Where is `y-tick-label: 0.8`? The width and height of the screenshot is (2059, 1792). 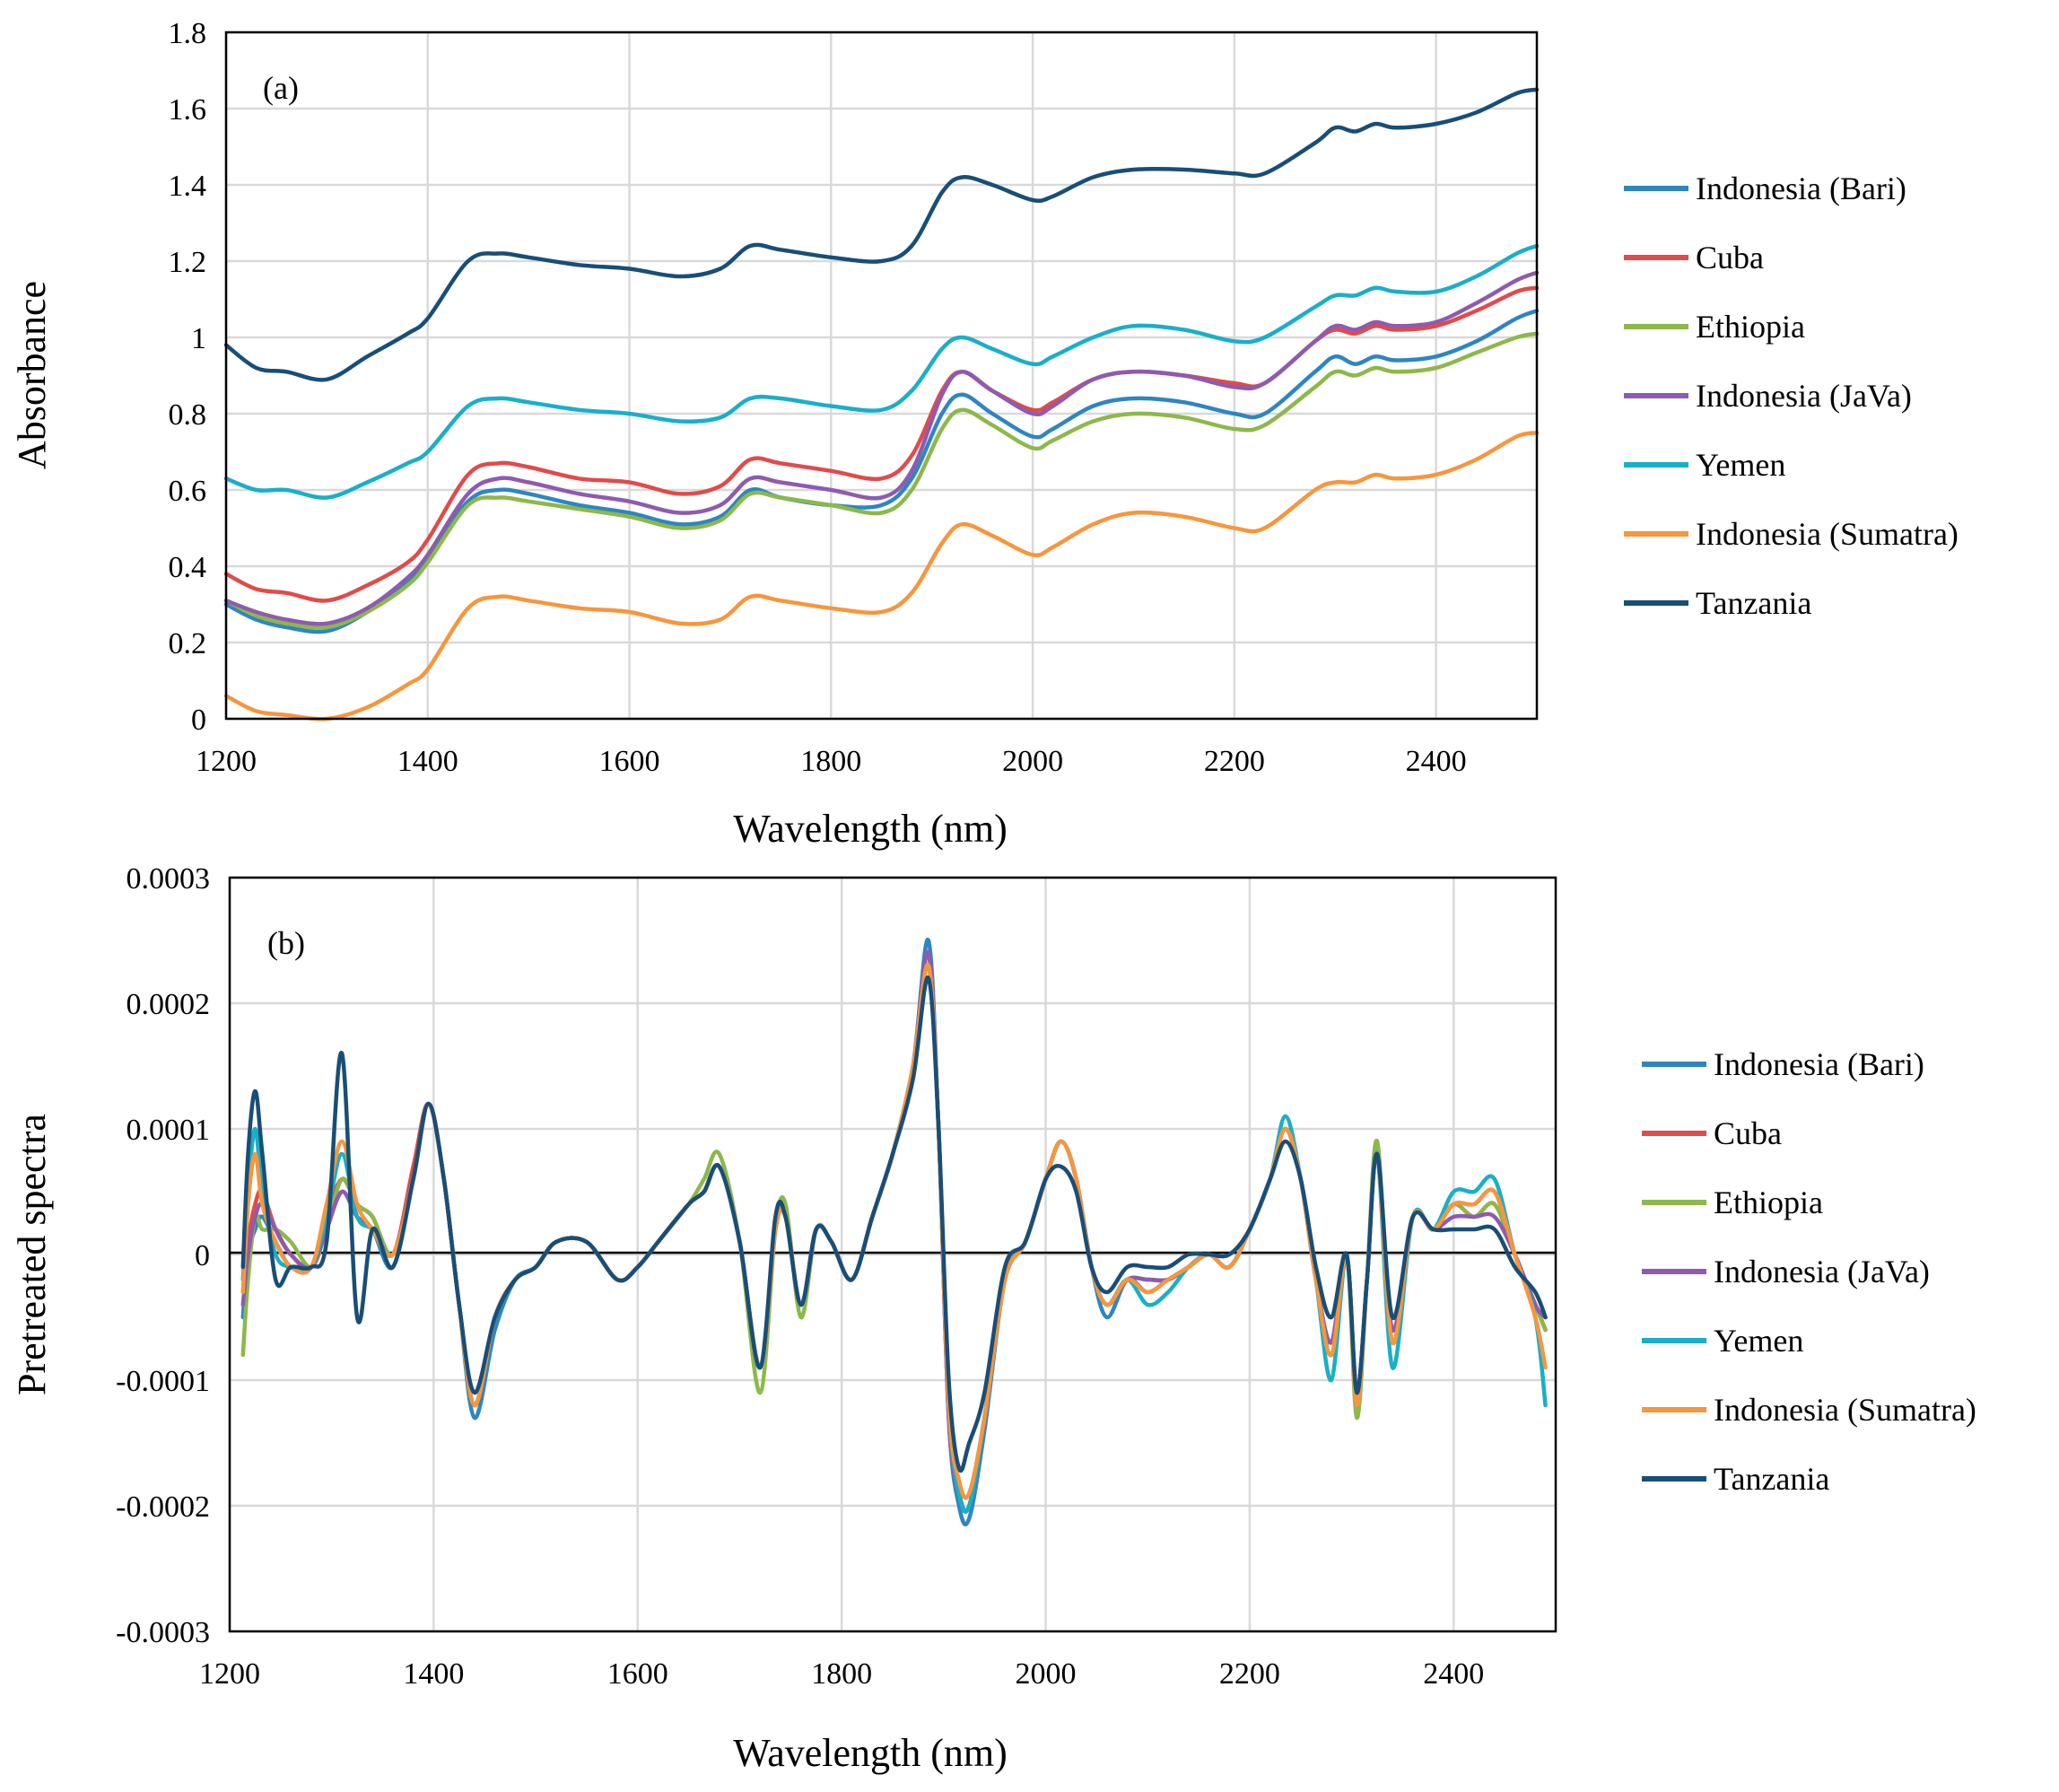
y-tick-label: 0.8 is located at coordinates (188, 415).